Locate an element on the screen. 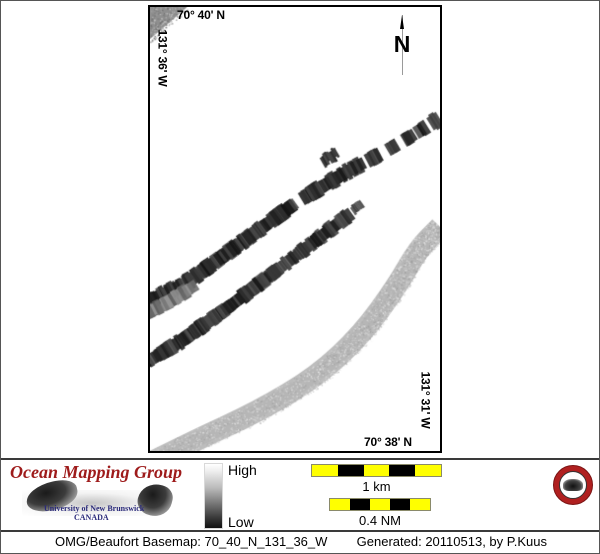  scalebar-nm-bar is located at coordinates (380, 504).